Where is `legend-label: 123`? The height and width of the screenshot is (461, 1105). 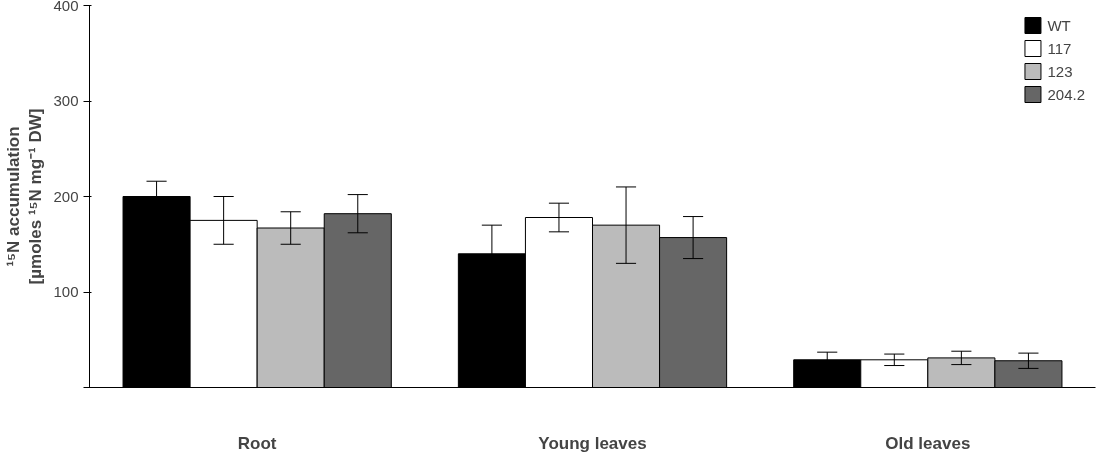 legend-label: 123 is located at coordinates (1060, 71).